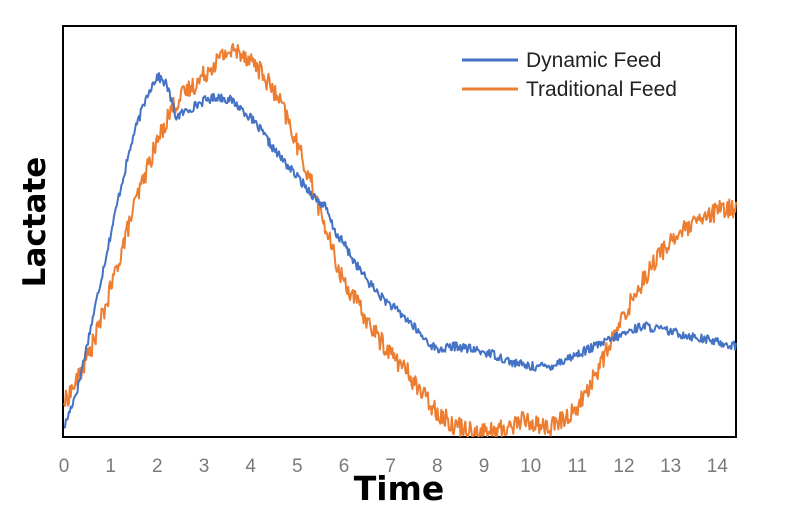 The width and height of the screenshot is (787, 525). What do you see at coordinates (484, 466) in the screenshot?
I see `x-tick-label: 9` at bounding box center [484, 466].